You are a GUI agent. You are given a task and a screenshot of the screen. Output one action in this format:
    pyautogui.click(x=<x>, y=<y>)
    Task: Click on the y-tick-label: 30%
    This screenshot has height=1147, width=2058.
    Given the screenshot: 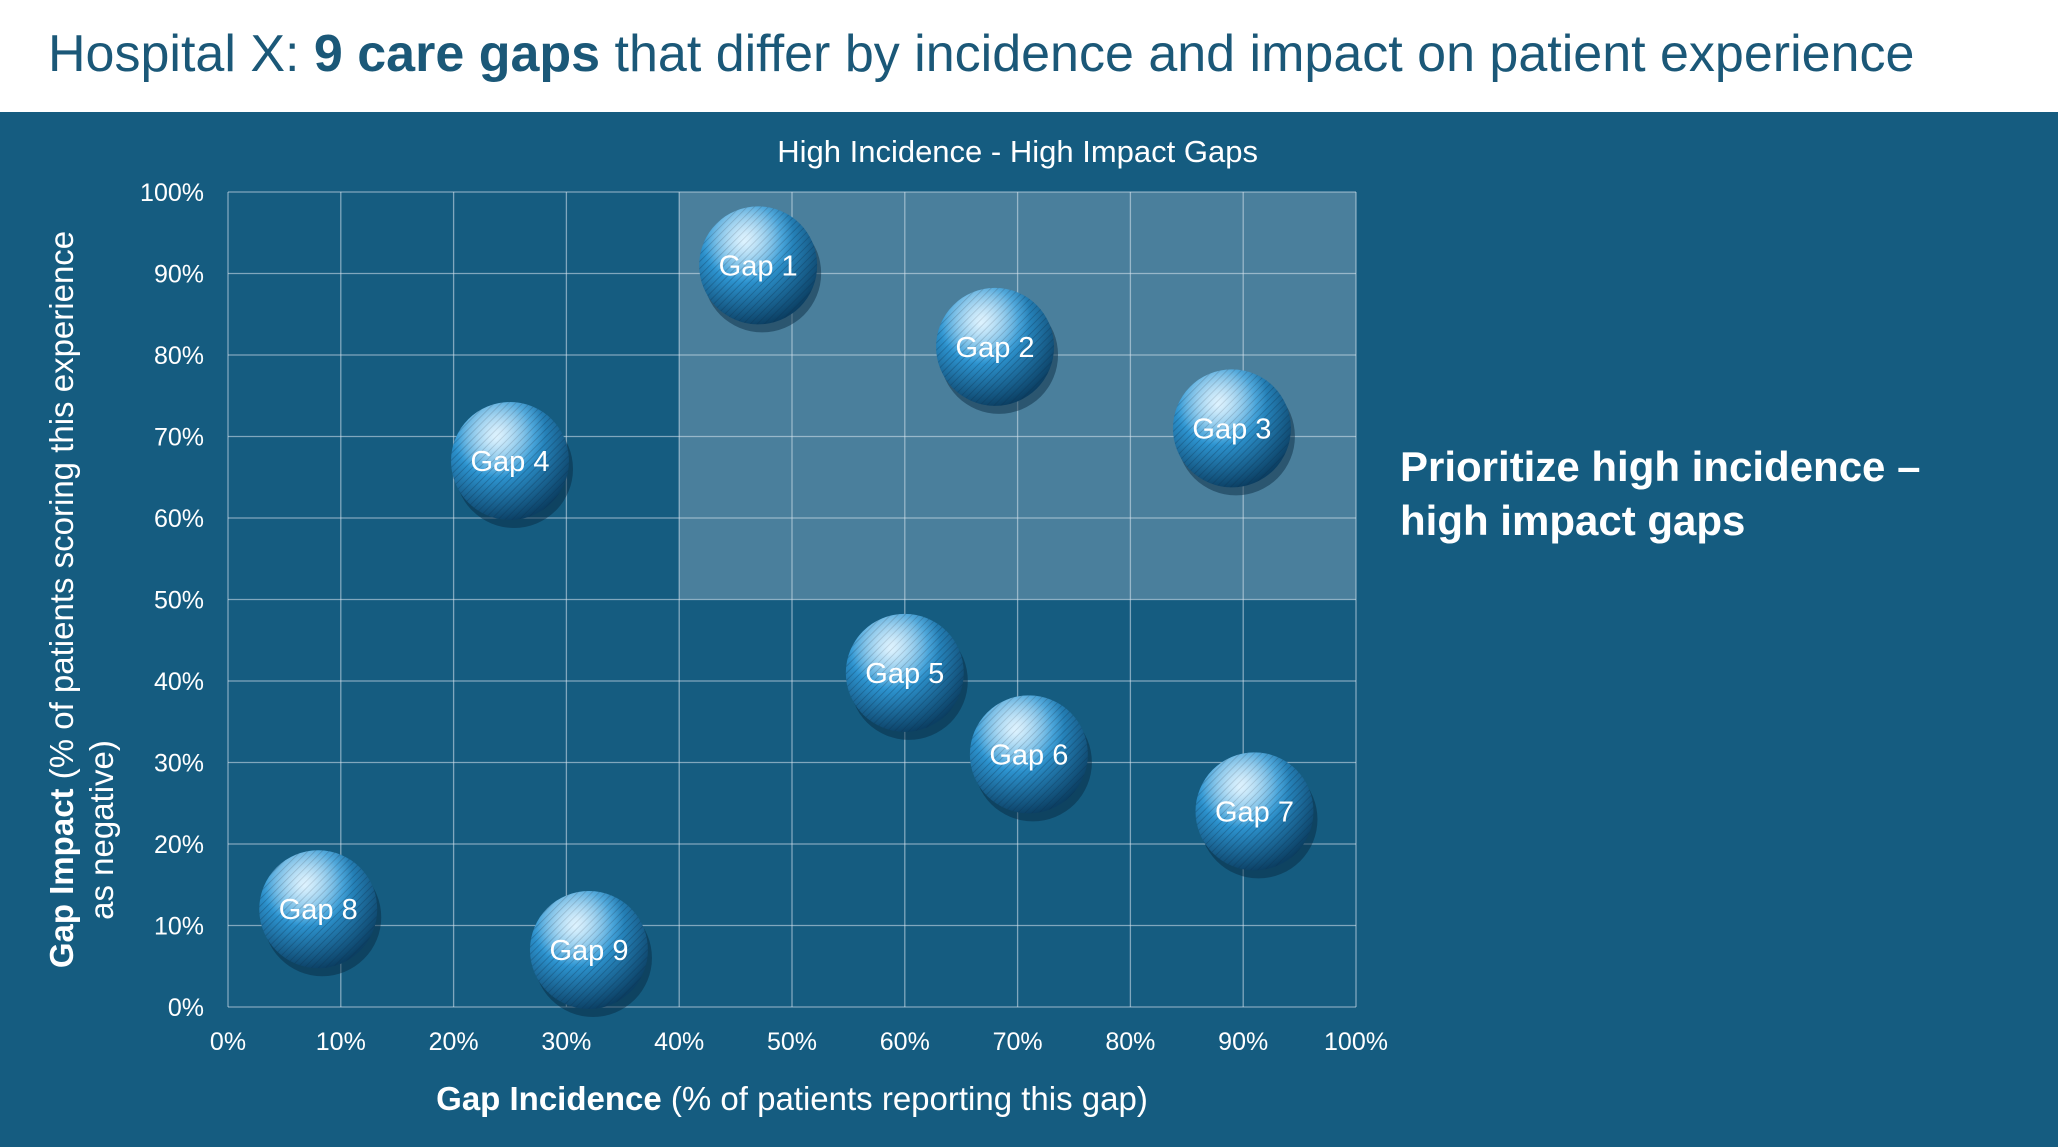 What is the action you would take?
    pyautogui.click(x=179, y=764)
    